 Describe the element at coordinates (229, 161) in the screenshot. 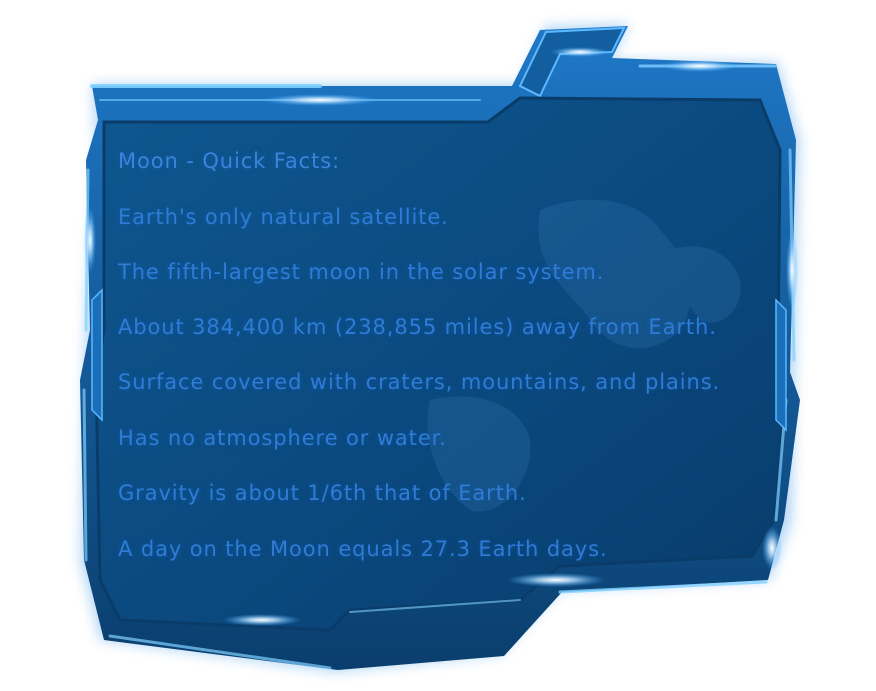

I see `panel-title: Moon - Quick Facts:` at that location.